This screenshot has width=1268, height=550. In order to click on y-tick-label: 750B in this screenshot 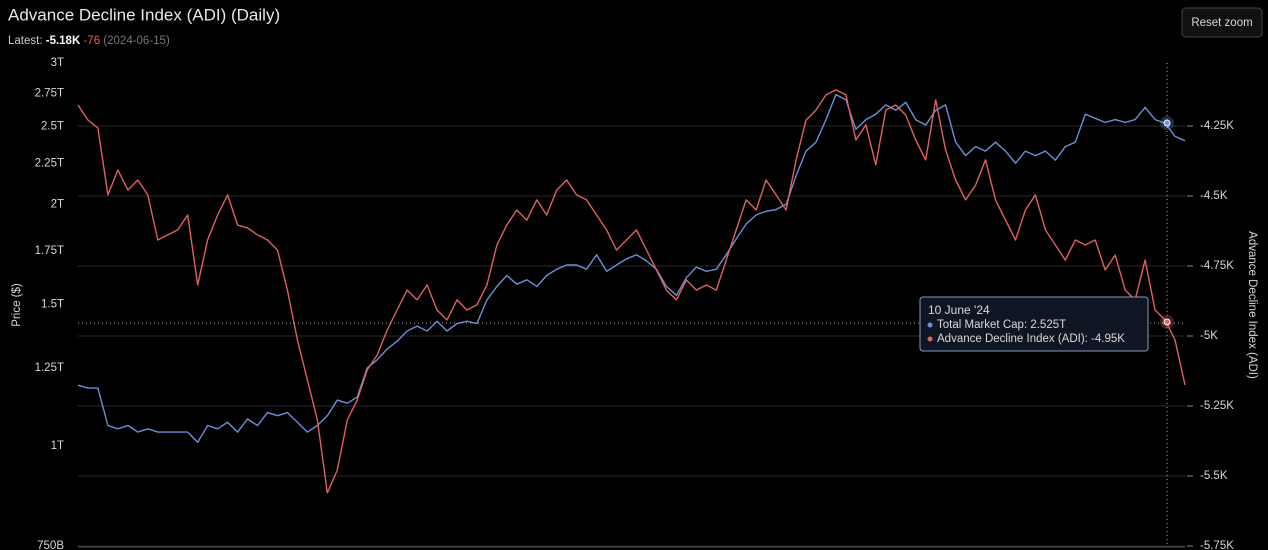, I will do `click(50, 545)`.